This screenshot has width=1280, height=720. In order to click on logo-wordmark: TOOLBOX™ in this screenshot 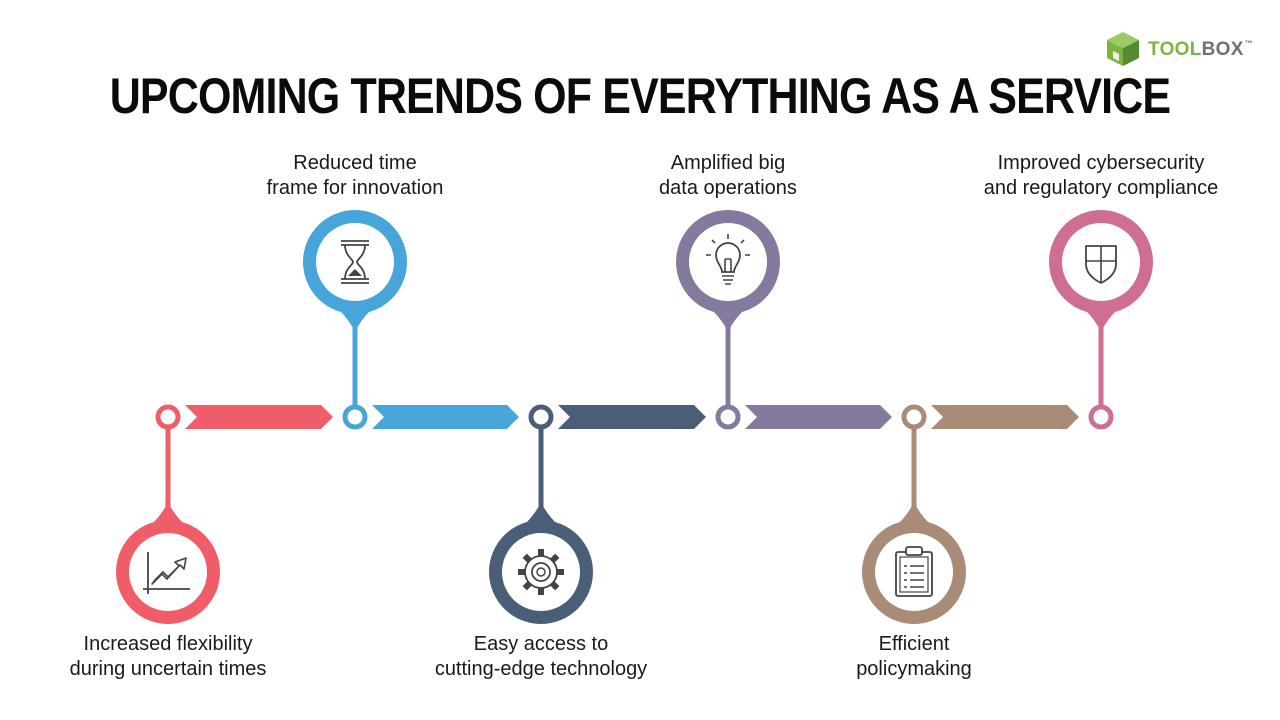, I will do `click(1200, 50)`.